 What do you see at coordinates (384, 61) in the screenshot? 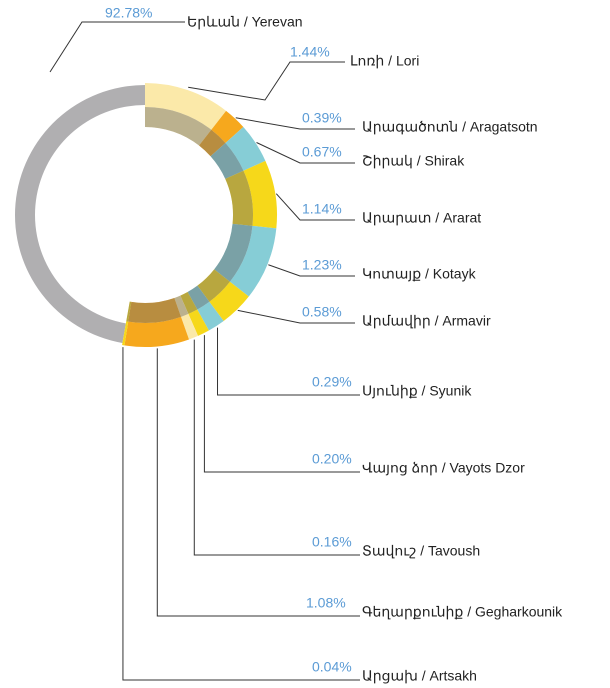
I see `region-name: Լոռի / Lori` at bounding box center [384, 61].